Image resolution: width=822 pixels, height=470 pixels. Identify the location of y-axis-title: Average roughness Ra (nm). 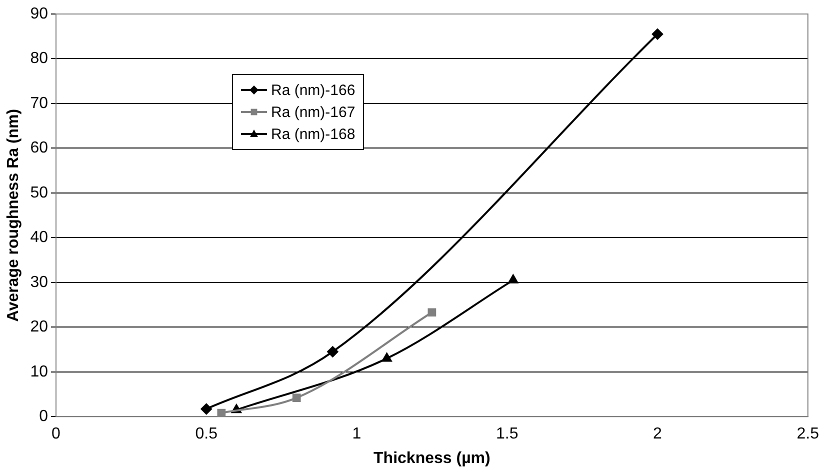
(13, 215).